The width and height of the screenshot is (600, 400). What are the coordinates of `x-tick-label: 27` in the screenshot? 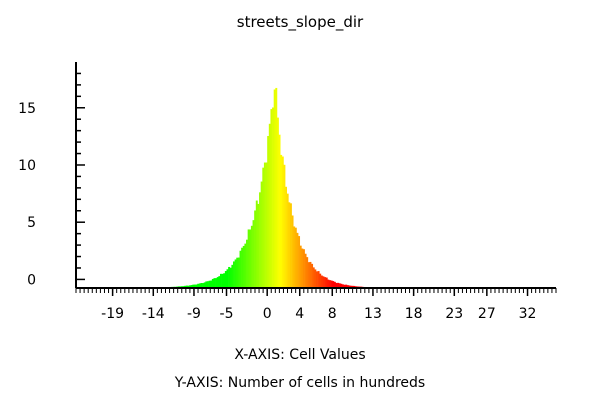 It's located at (487, 314).